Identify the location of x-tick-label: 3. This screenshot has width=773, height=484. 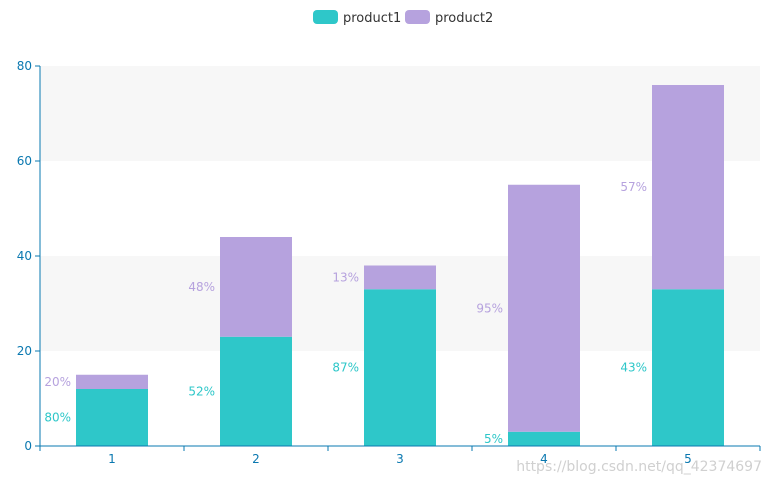
(400, 459).